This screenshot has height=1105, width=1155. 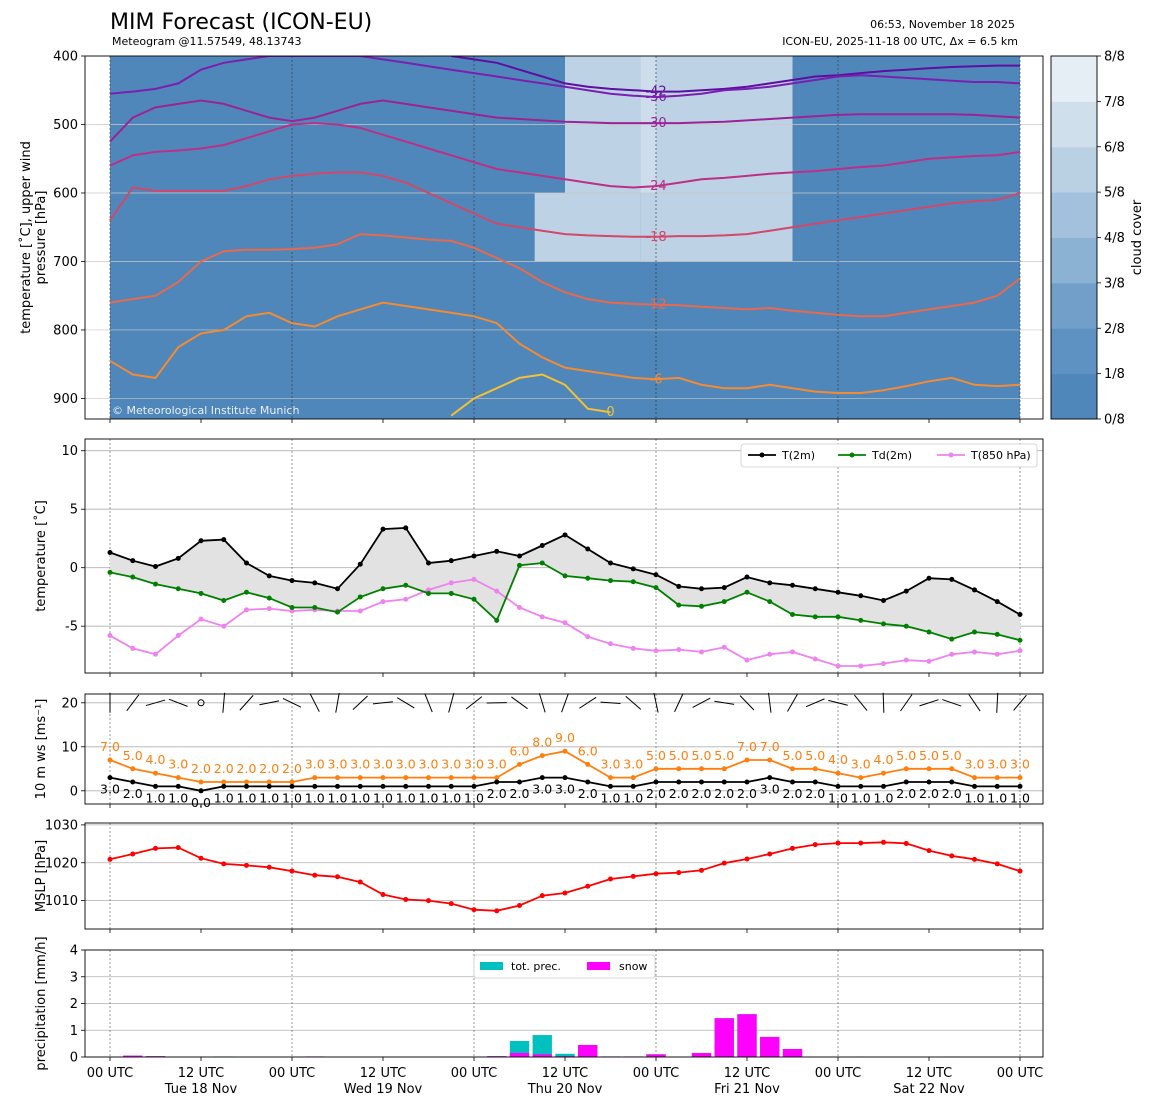 What do you see at coordinates (793, 755) in the screenshot?
I see `wind-data-label: 5.0` at bounding box center [793, 755].